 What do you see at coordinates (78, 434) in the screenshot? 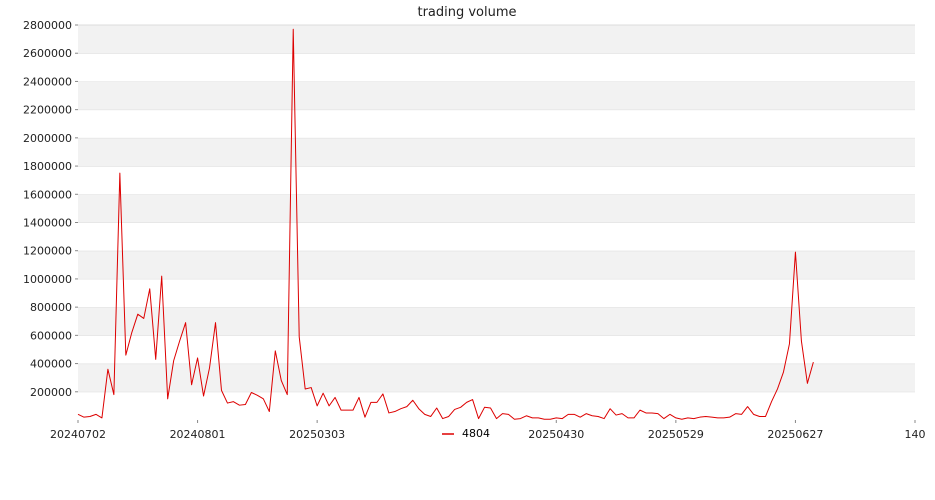
I see `x-tick-label: 20240702` at bounding box center [78, 434].